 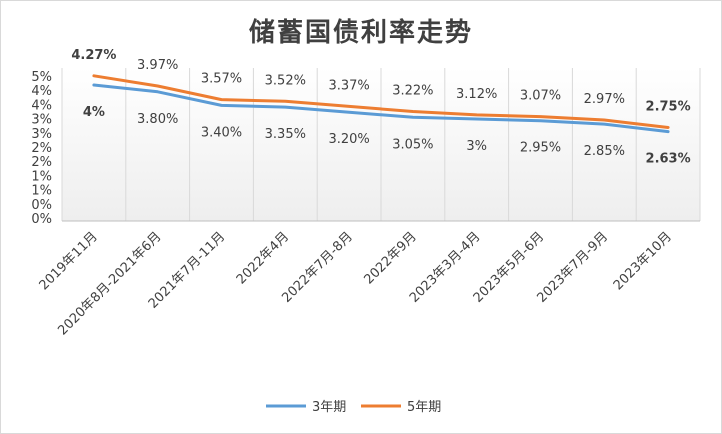 What do you see at coordinates (360, 33) in the screenshot?
I see `chart-title: 储蓄国债利率走势` at bounding box center [360, 33].